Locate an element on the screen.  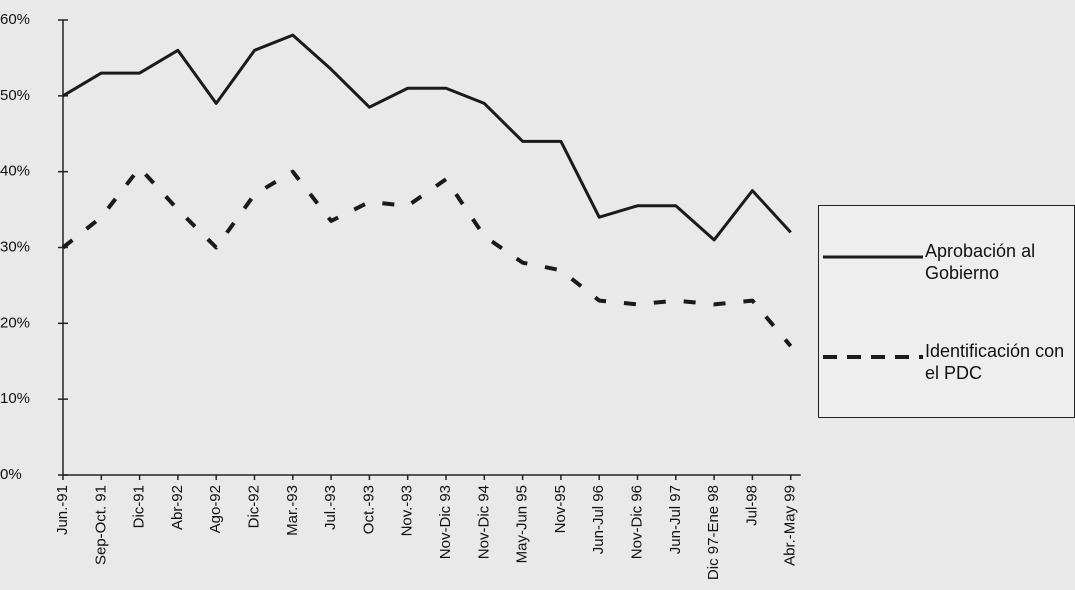
x-tick-label: Nov-95 is located at coordinates (560, 509).